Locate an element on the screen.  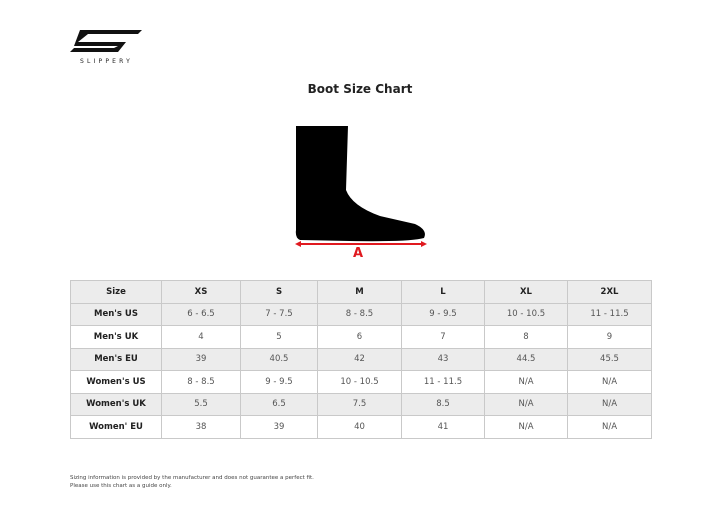
row-header: Men's US is located at coordinates (116, 314).